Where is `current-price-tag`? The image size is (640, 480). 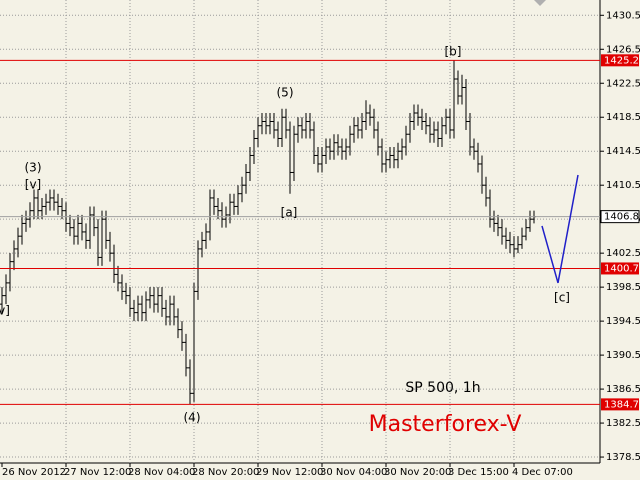 current-price-tag is located at coordinates (620, 217).